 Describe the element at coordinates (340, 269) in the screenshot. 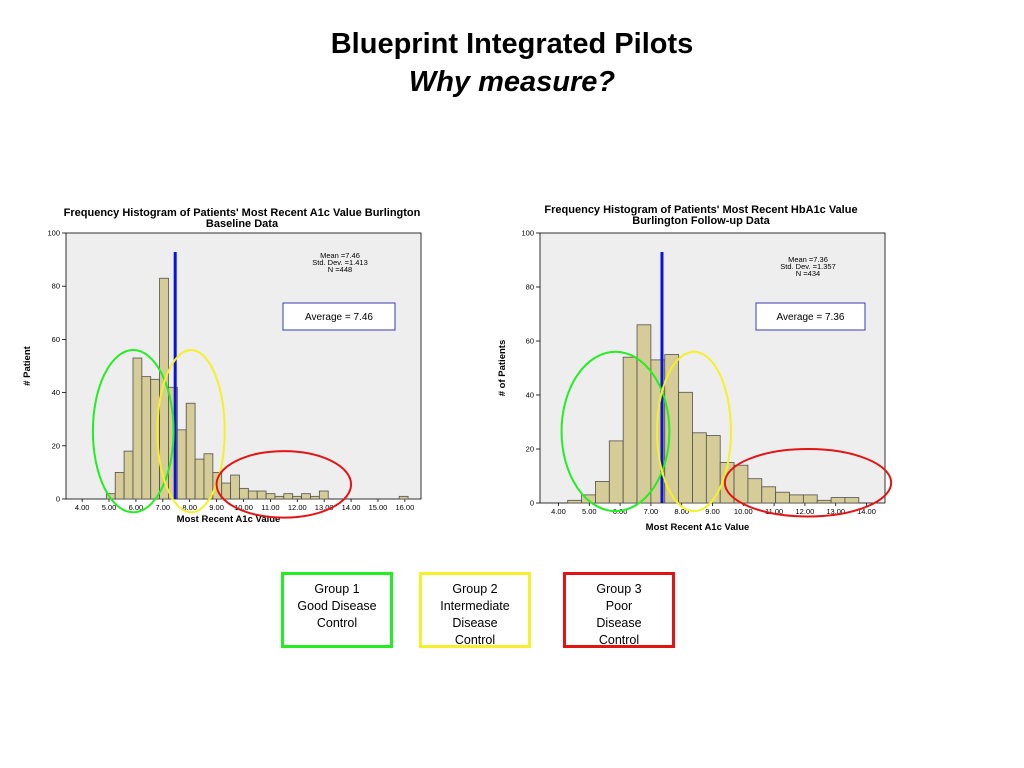

I see `chart1-stats-n: N =448` at that location.